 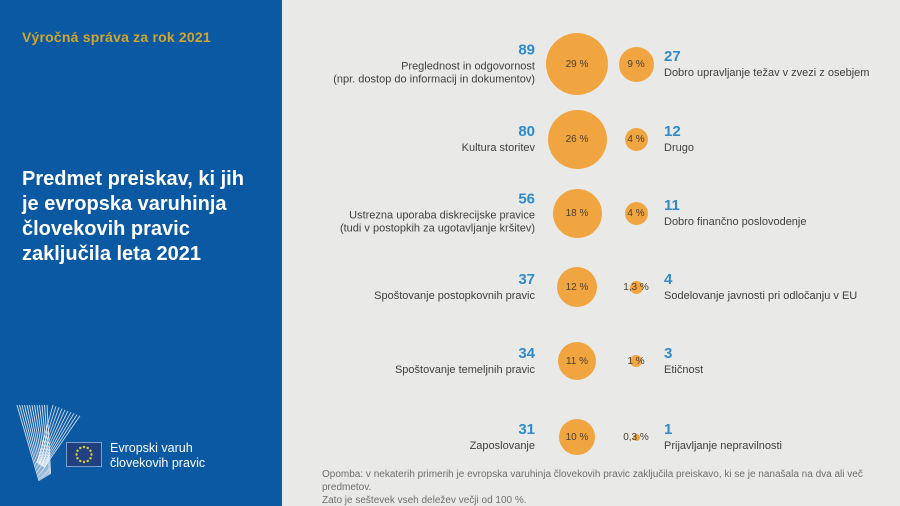 I want to click on left-category-bubble: 26 %, so click(x=577, y=139).